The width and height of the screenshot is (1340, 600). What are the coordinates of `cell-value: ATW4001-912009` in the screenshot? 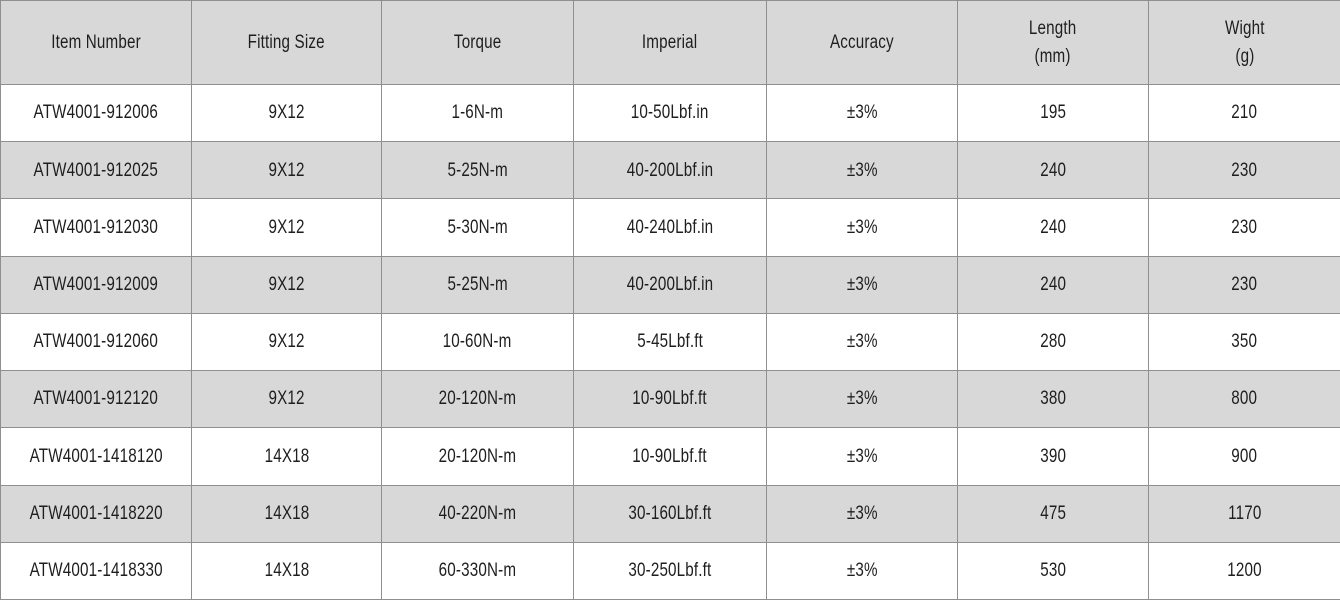 It's located at (96, 284).